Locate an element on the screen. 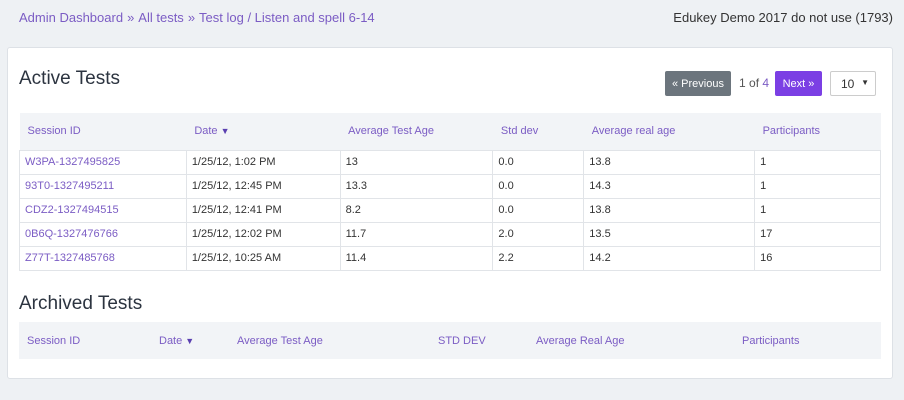 The image size is (904, 400). session-id-link: 93T0-1327495211 is located at coordinates (103, 186).